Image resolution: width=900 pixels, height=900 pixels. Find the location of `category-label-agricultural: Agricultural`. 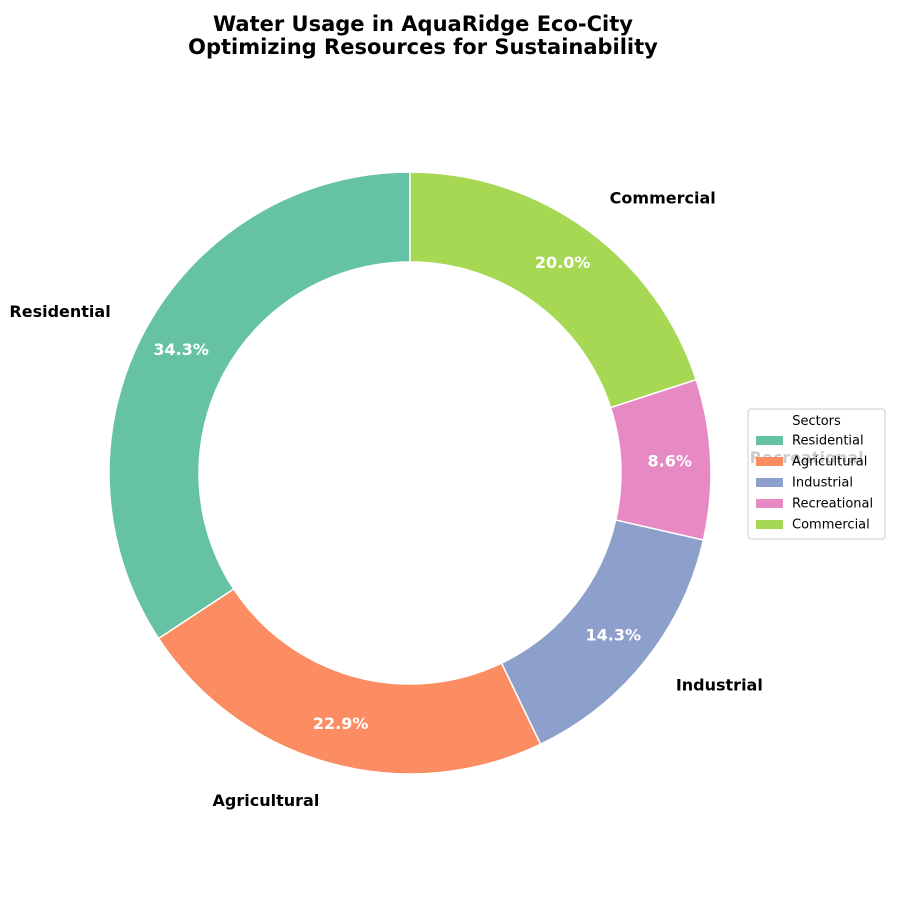

category-label-agricultural: Agricultural is located at coordinates (266, 800).